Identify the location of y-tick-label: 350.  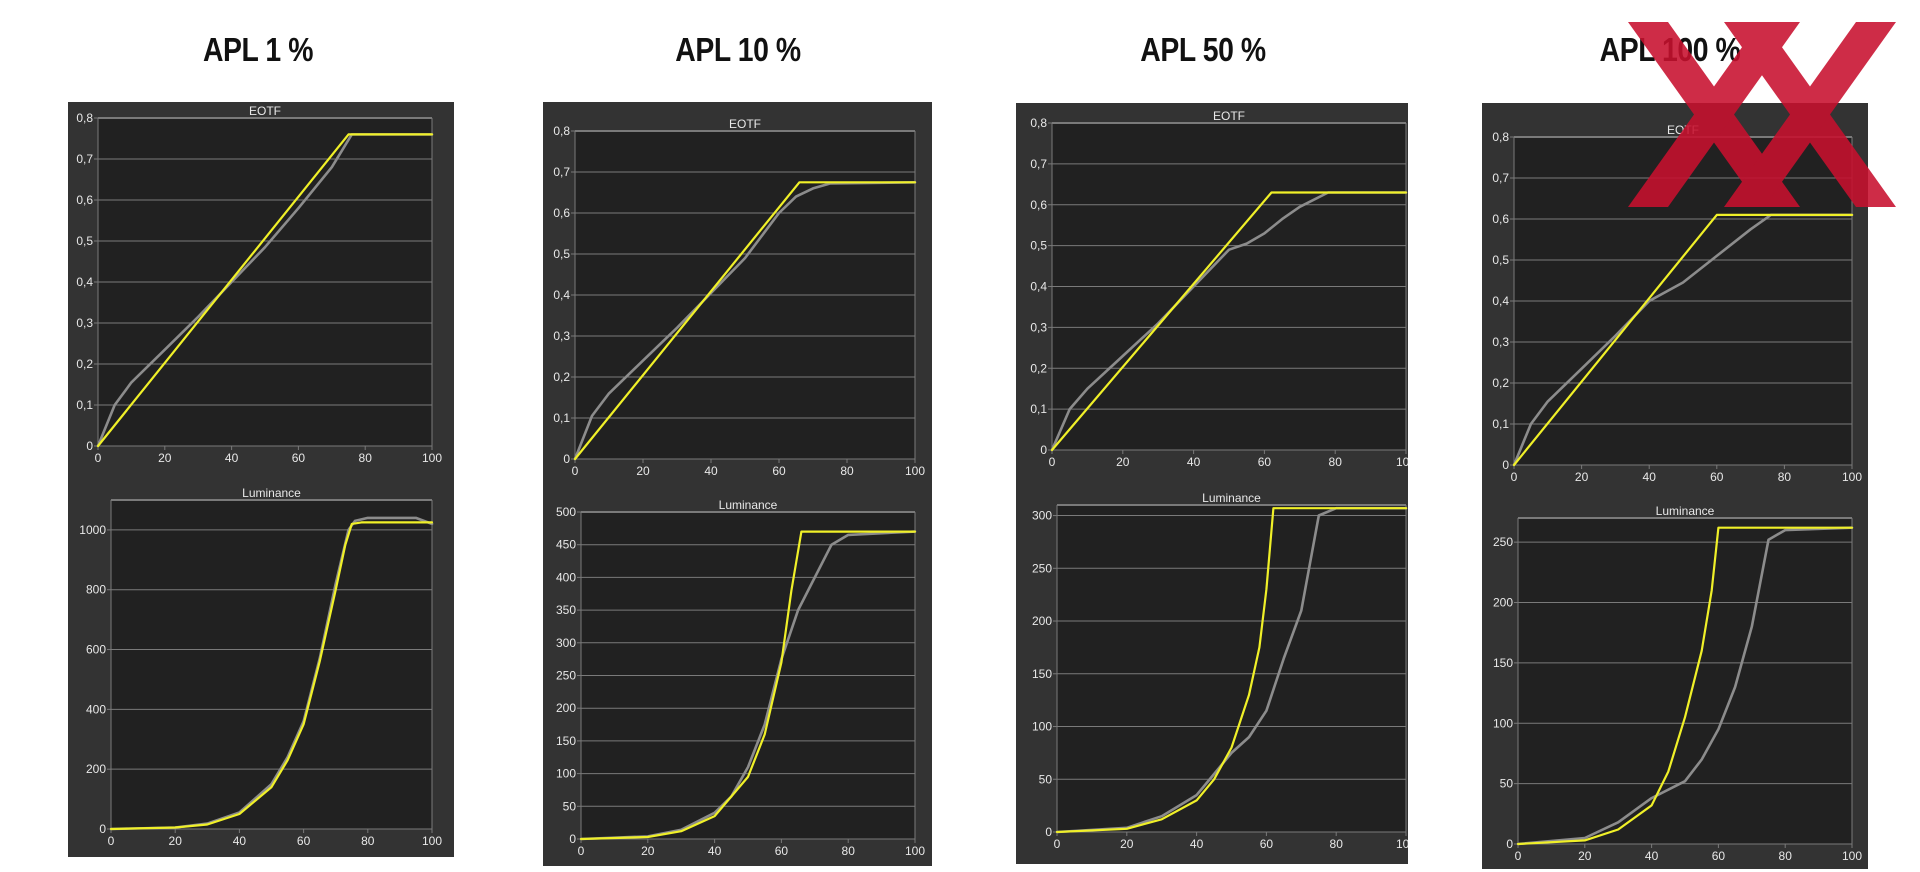
(566, 610).